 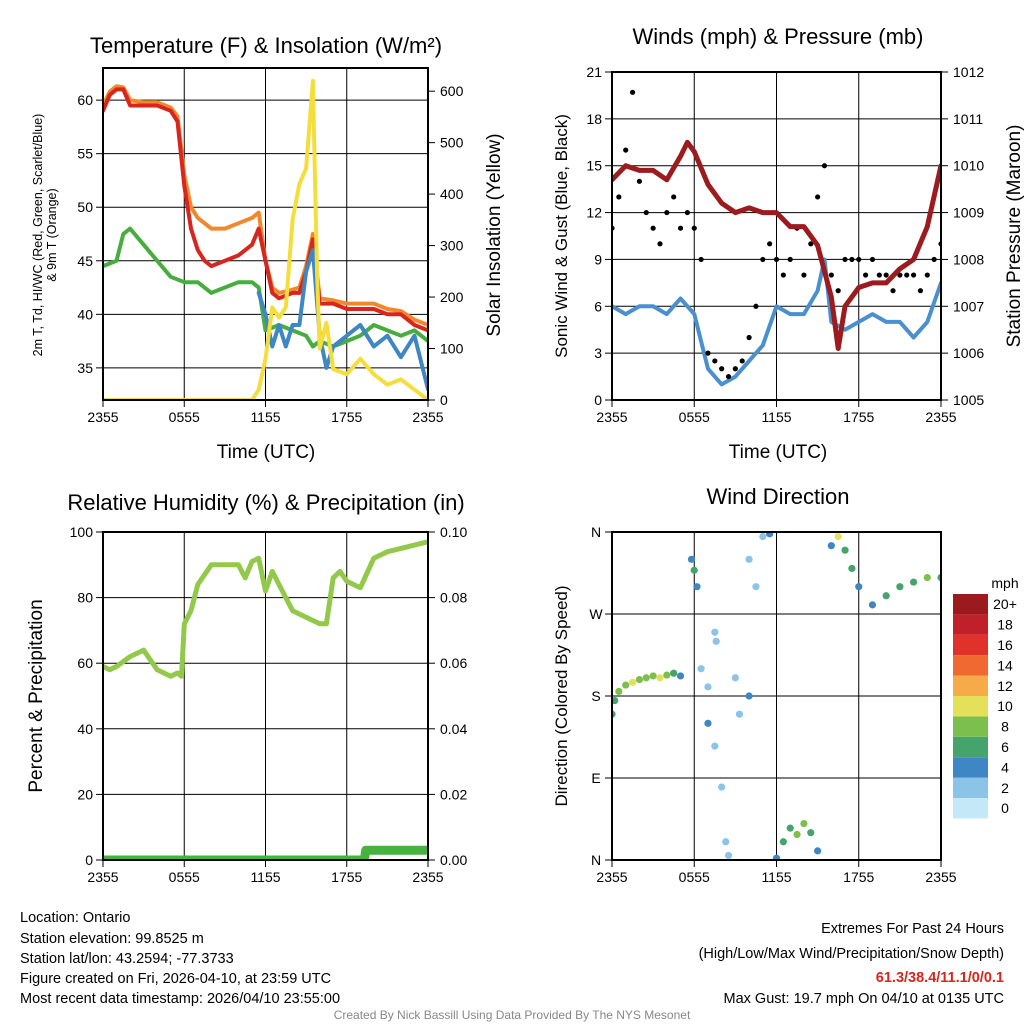 I want to click on station-pressure-line, so click(x=776, y=245).